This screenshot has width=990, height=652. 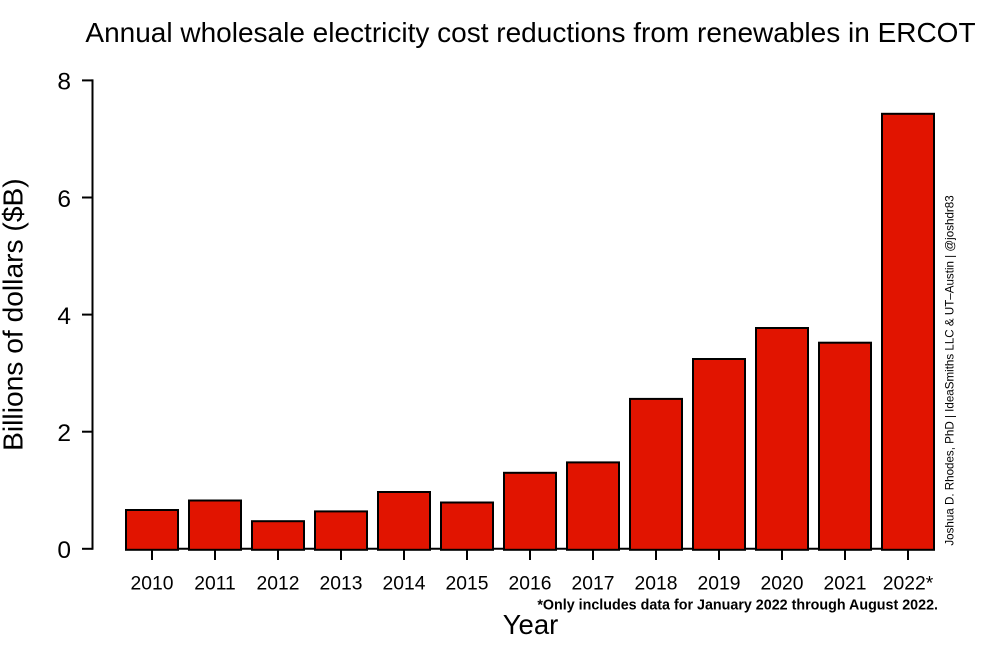 What do you see at coordinates (467, 584) in the screenshot?
I see `svg-text: 2015` at bounding box center [467, 584].